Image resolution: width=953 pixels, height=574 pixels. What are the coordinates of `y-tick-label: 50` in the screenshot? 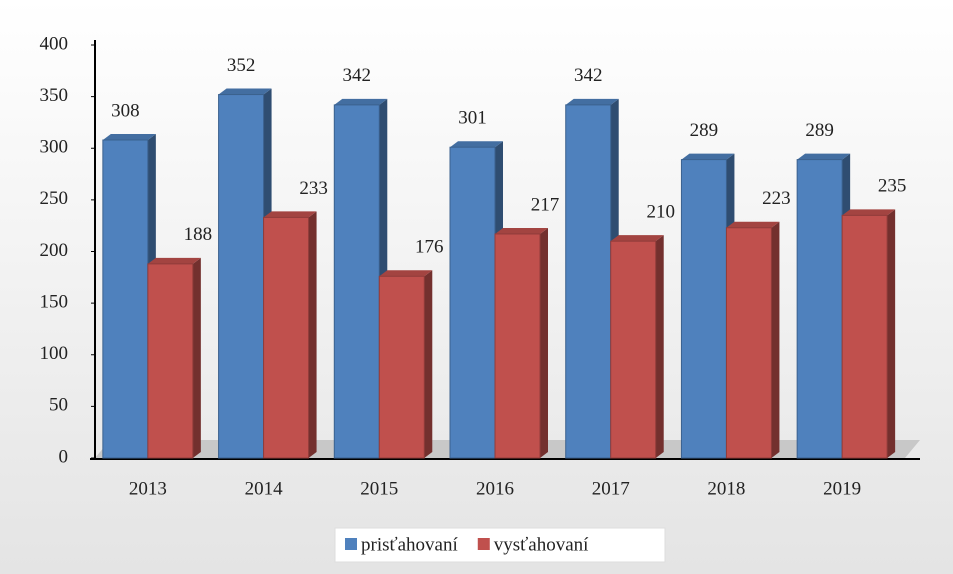 It's located at (58, 405).